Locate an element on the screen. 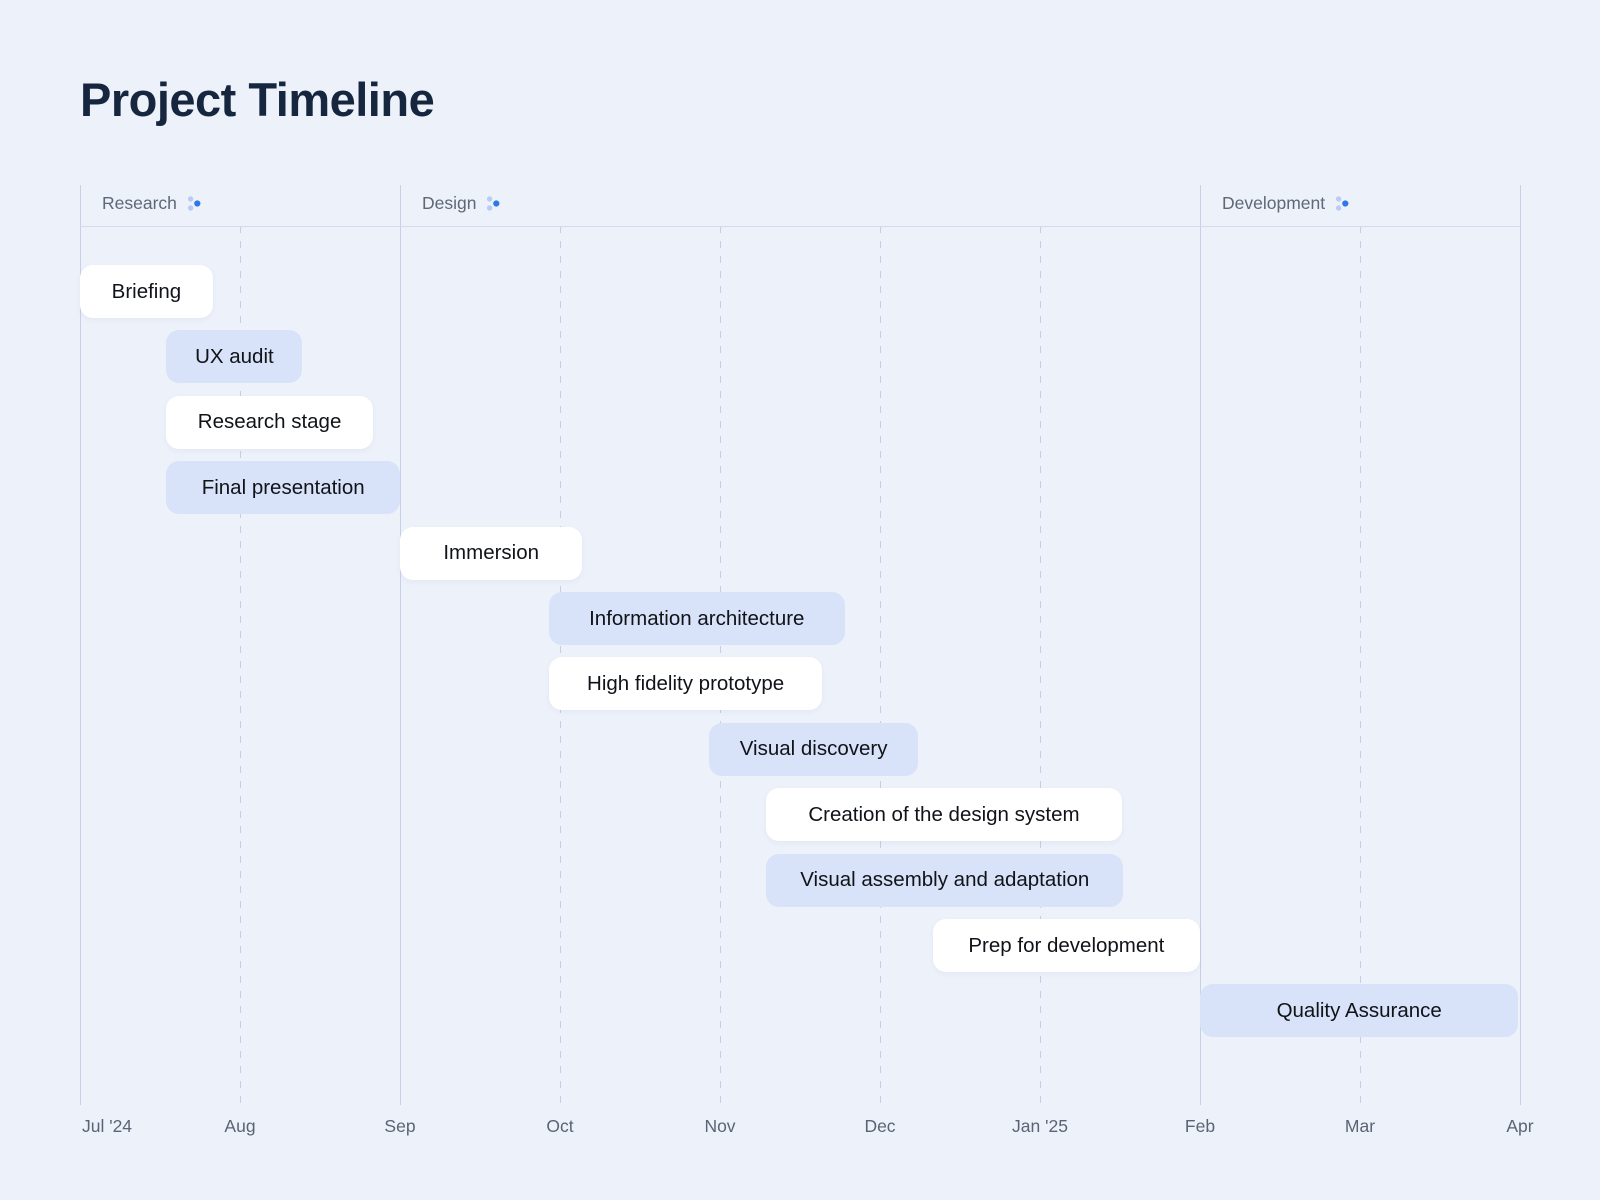  task-bar-research-stage: Research stage is located at coordinates (269, 422).